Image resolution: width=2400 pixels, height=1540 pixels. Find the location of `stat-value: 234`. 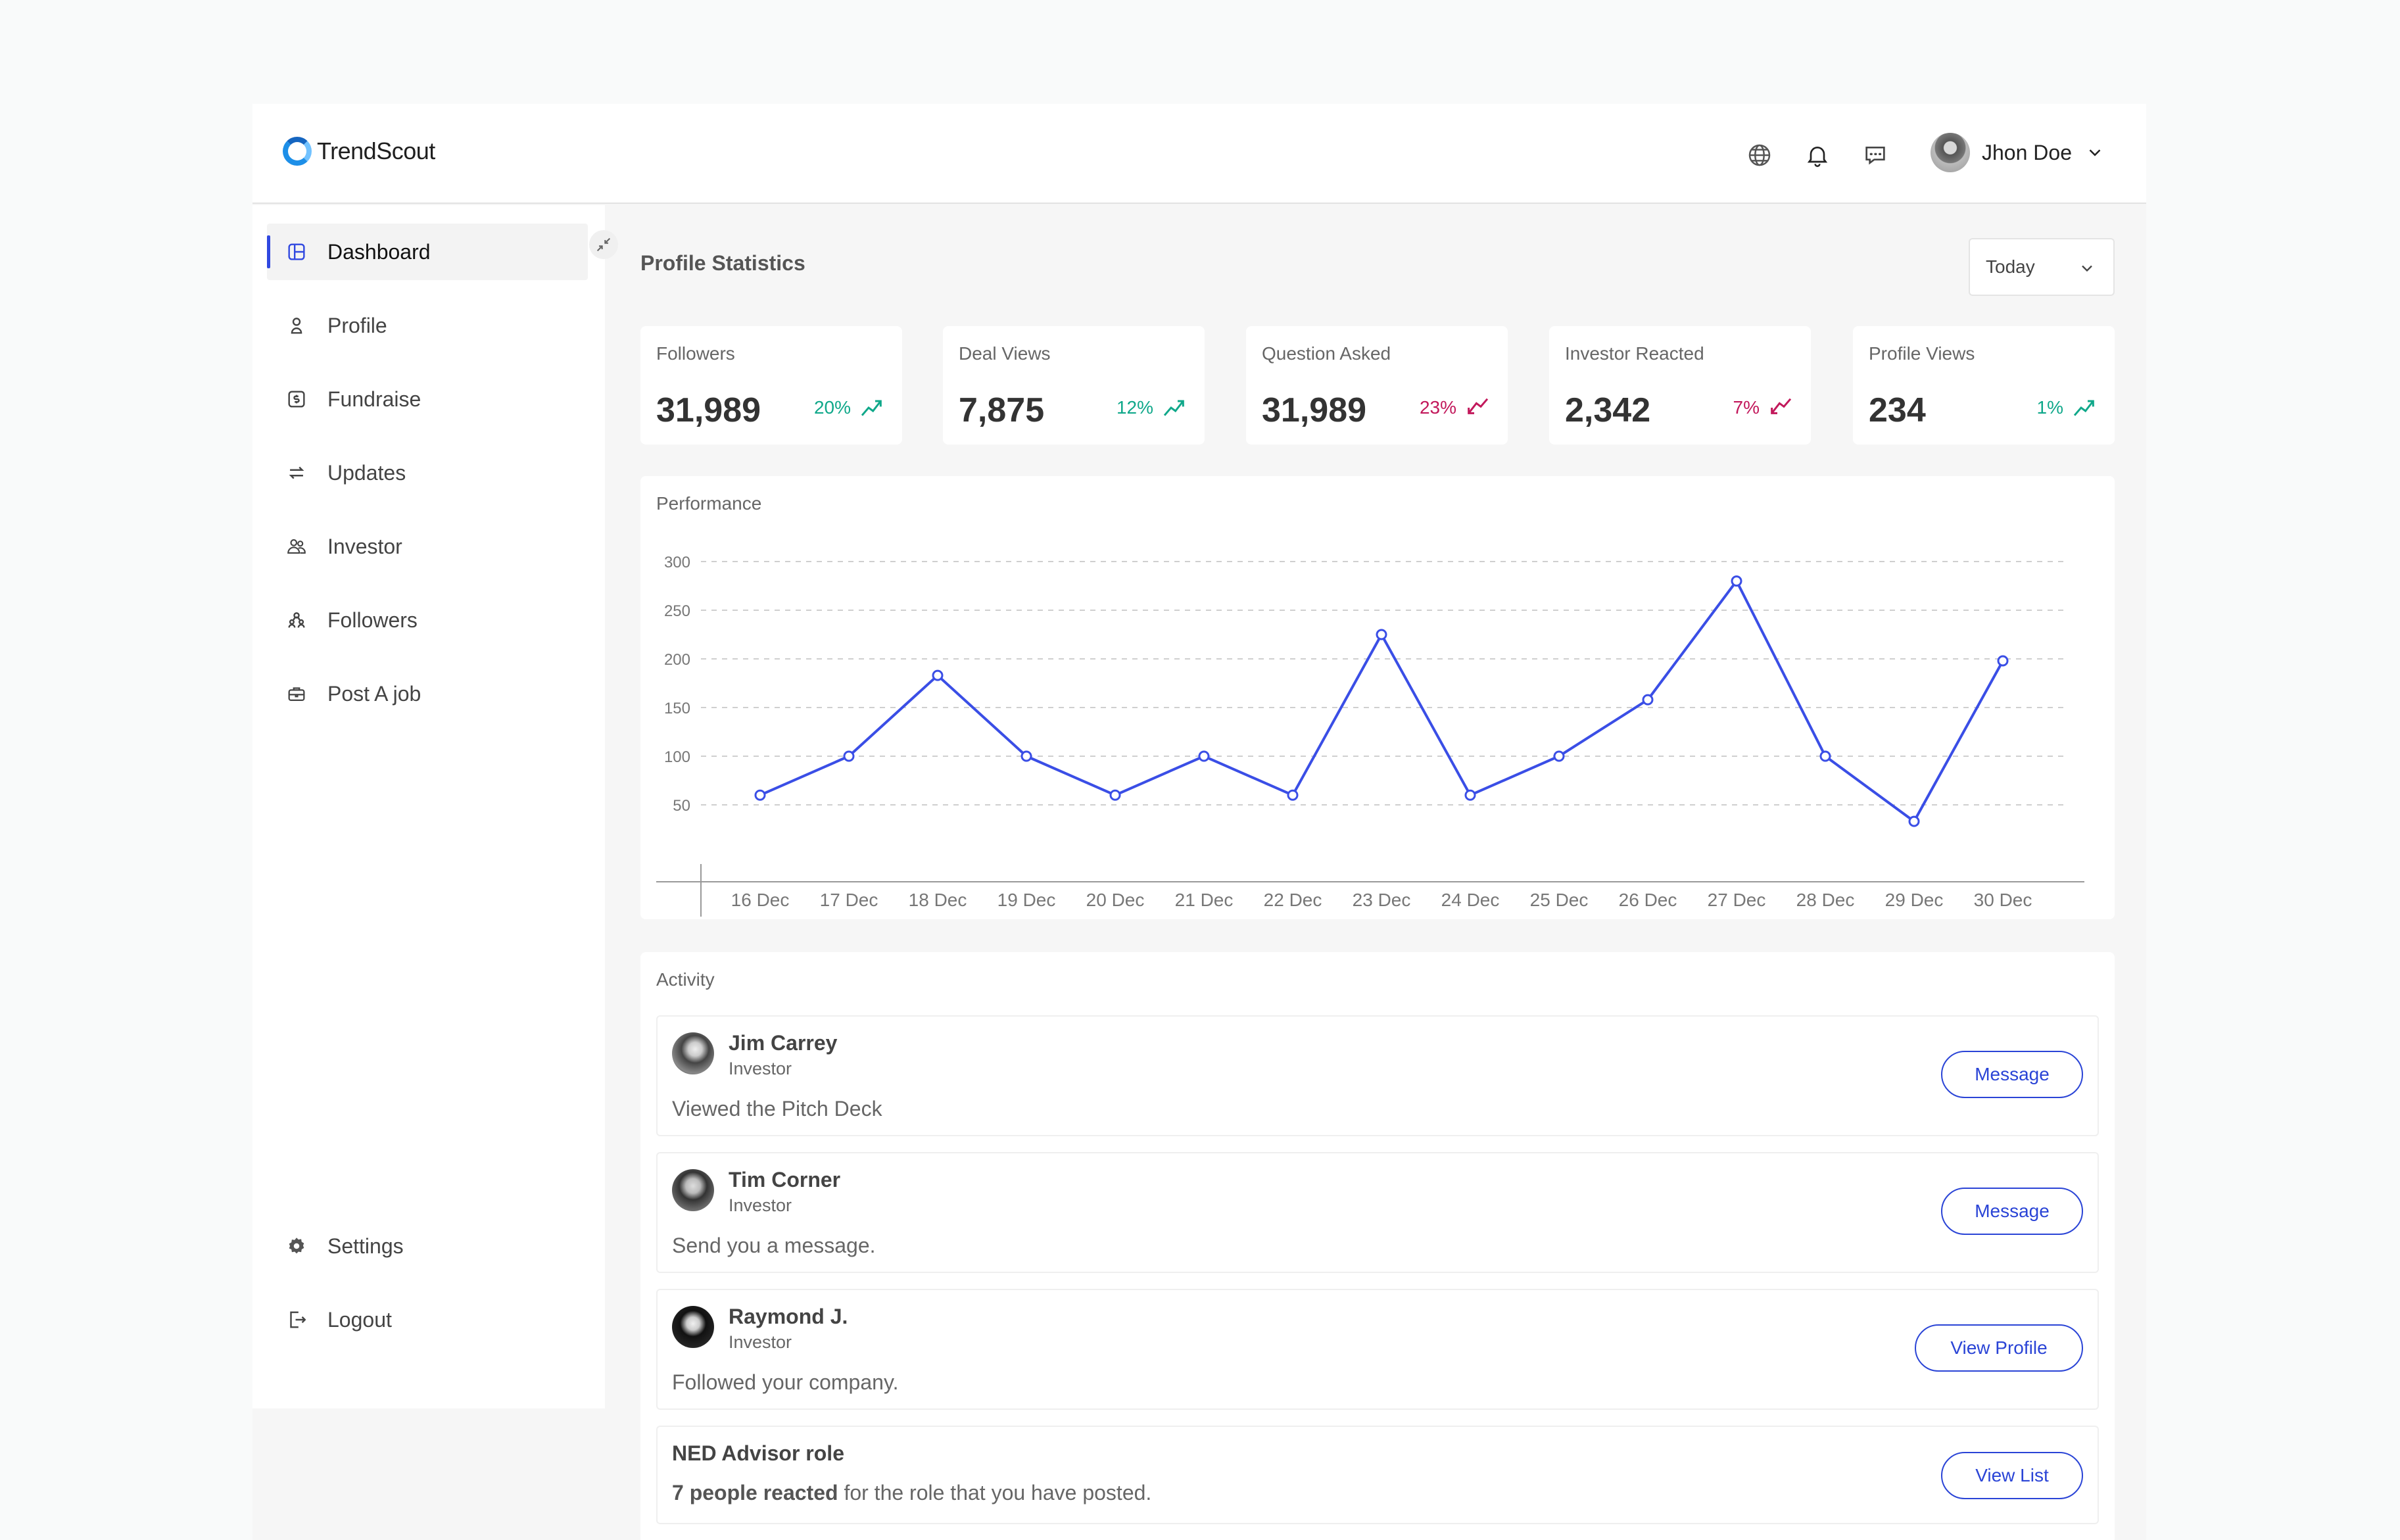

stat-value: 234 is located at coordinates (1897, 410).